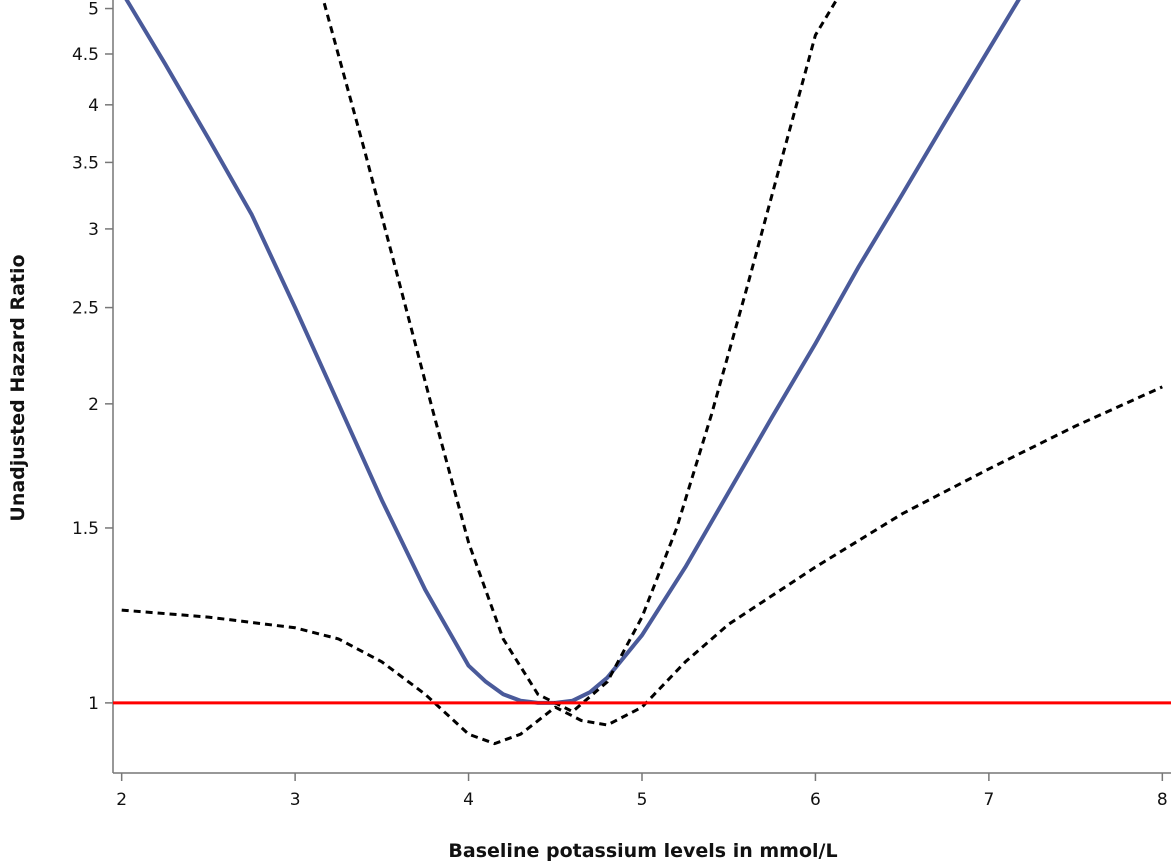 The image size is (1171, 868). What do you see at coordinates (85, 55) in the screenshot?
I see `y-tick-label: 4.5` at bounding box center [85, 55].